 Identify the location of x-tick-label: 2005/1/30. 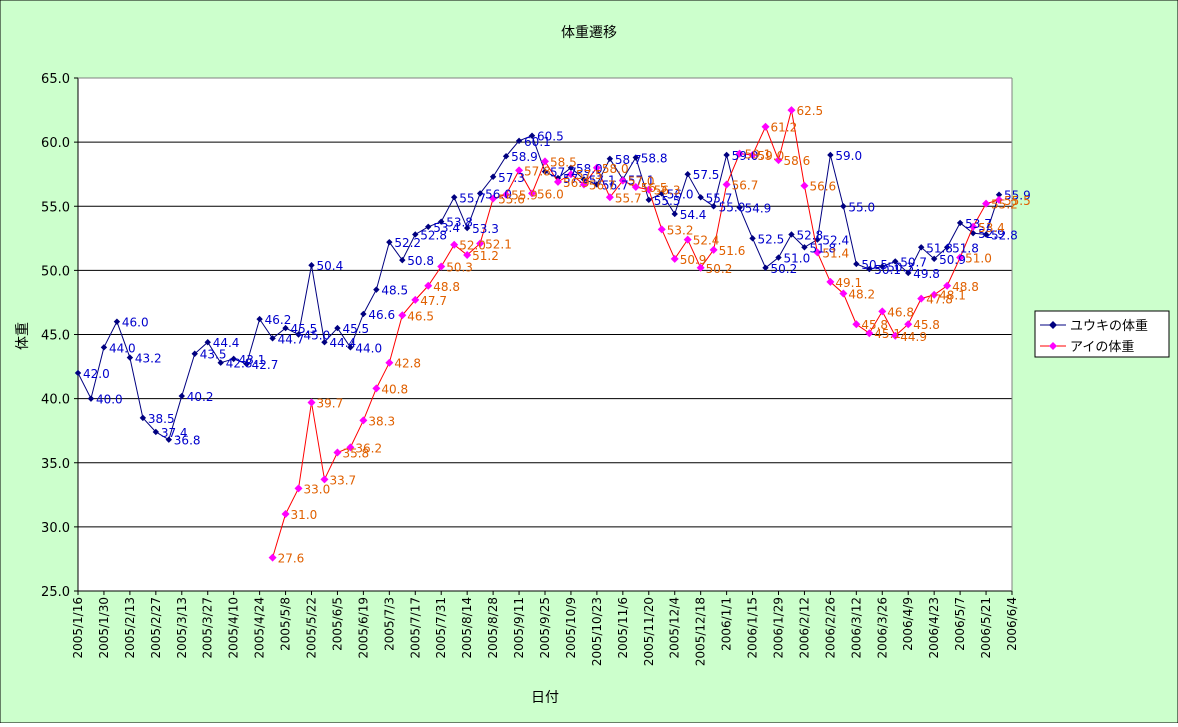
(104, 628).